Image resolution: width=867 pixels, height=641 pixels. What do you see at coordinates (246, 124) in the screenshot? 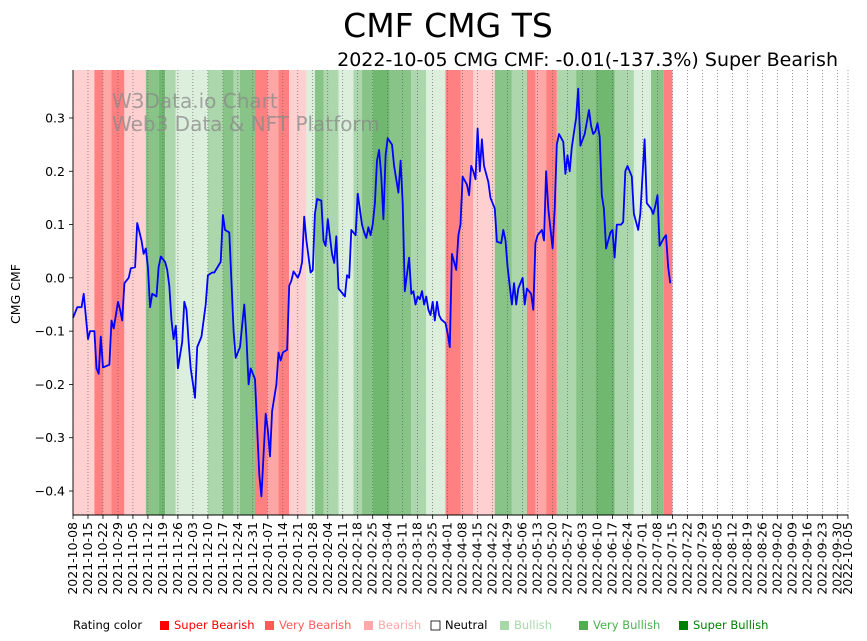
I see `watermark-line-2: Web3 Data & NFT Platform` at bounding box center [246, 124].